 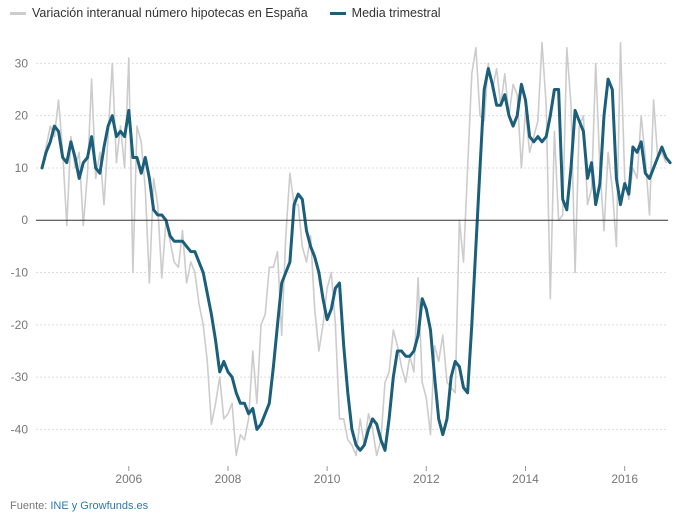 I want to click on x-tick-label: 2010, so click(x=327, y=479).